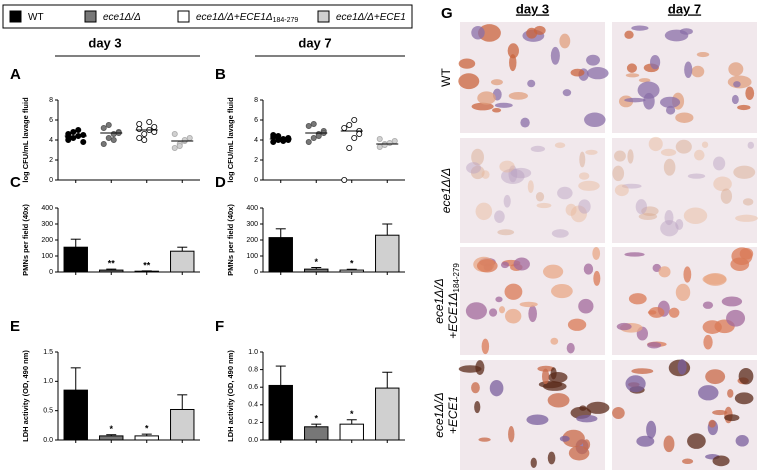 The height and width of the screenshot is (473, 760). I want to click on legend-label: ece1Δ/Δ+ECE1, so click(371, 17).